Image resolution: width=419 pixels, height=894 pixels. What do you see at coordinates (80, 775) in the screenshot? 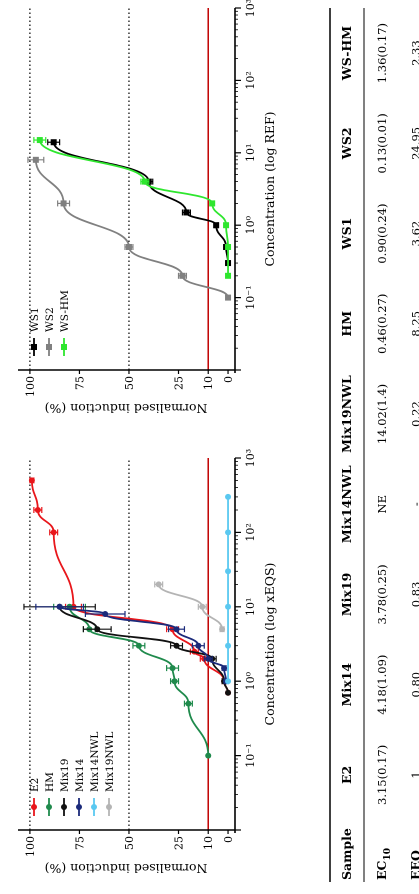
I see `legend-label: Mix14` at bounding box center [80, 775].